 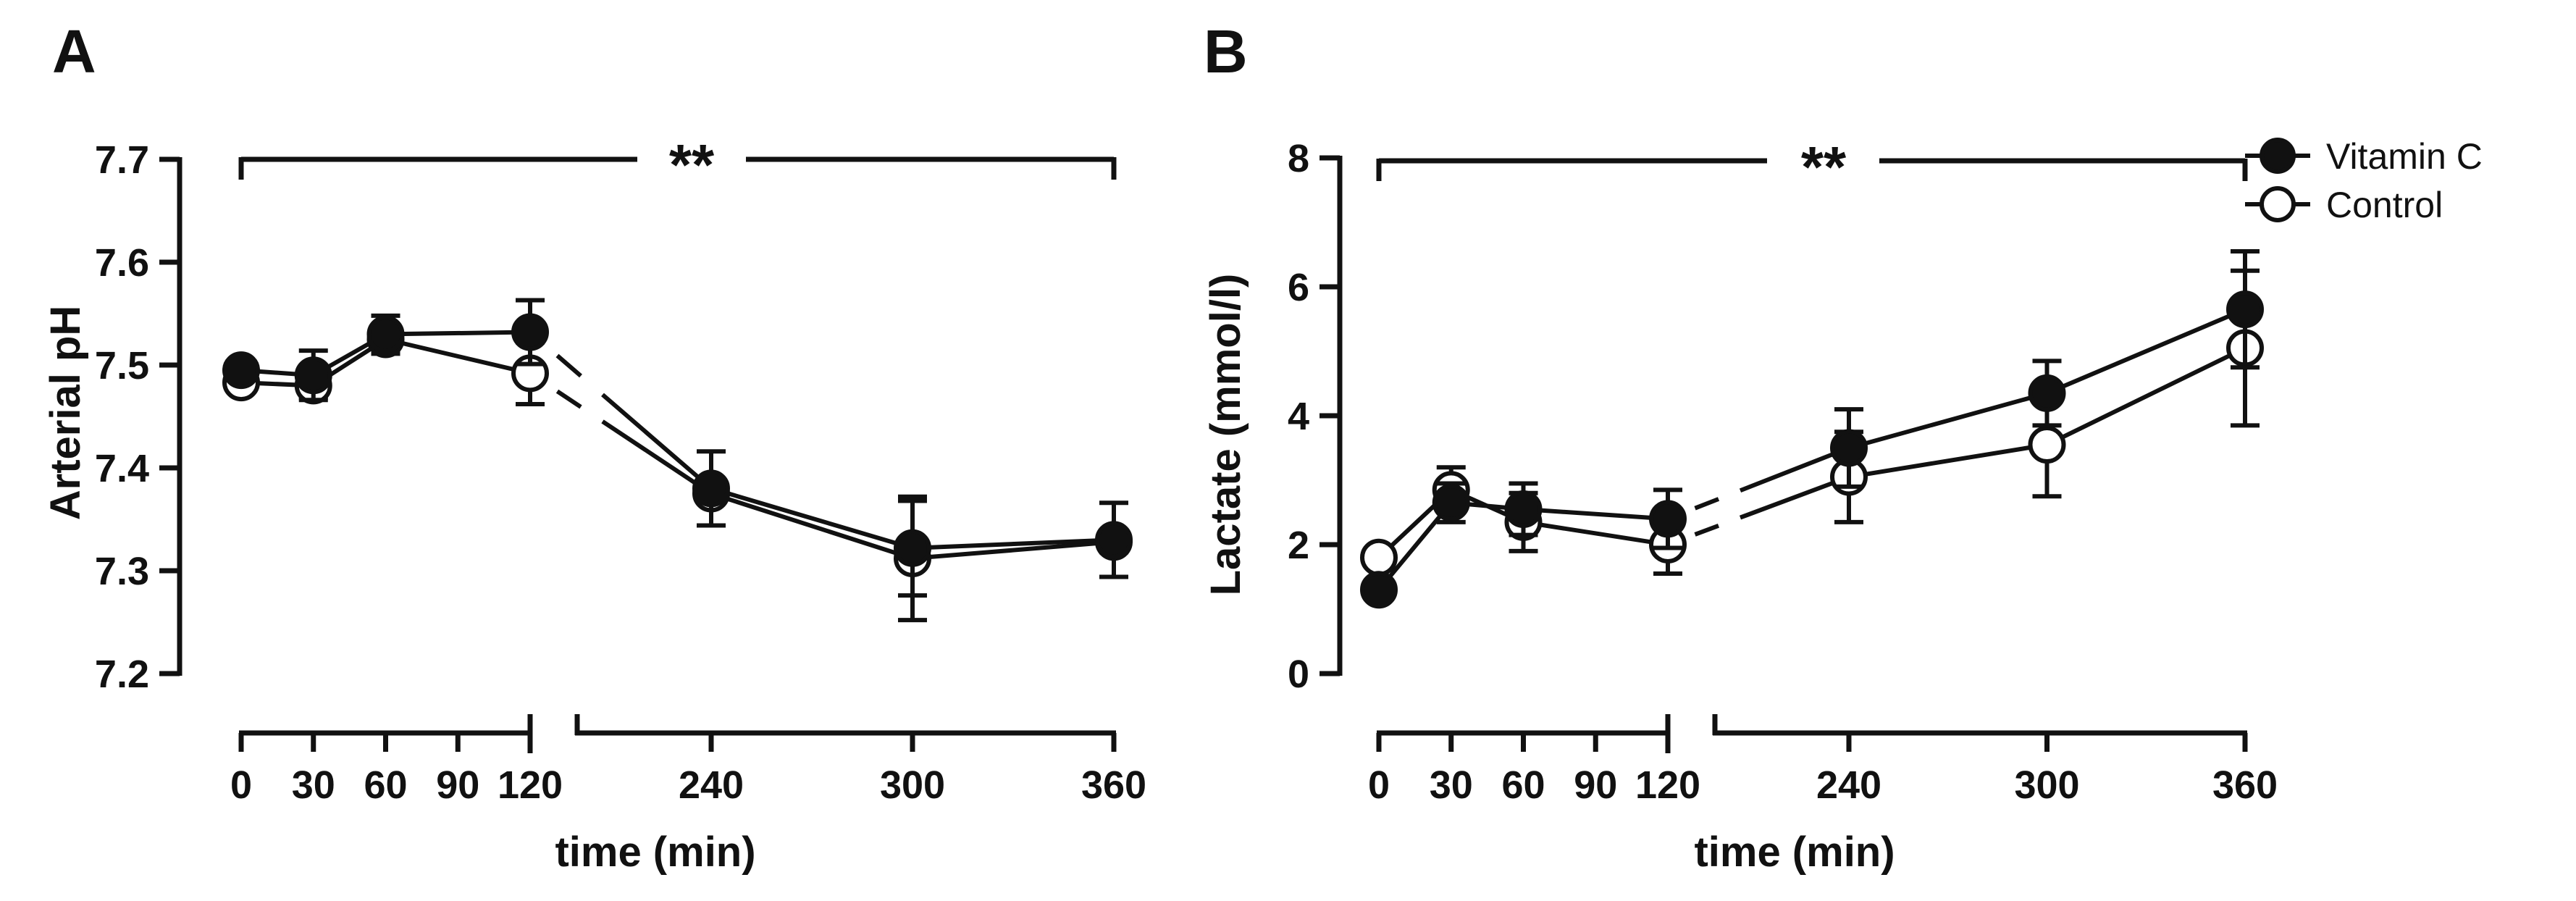 I want to click on y-tick-label: 7.4, so click(x=122, y=469).